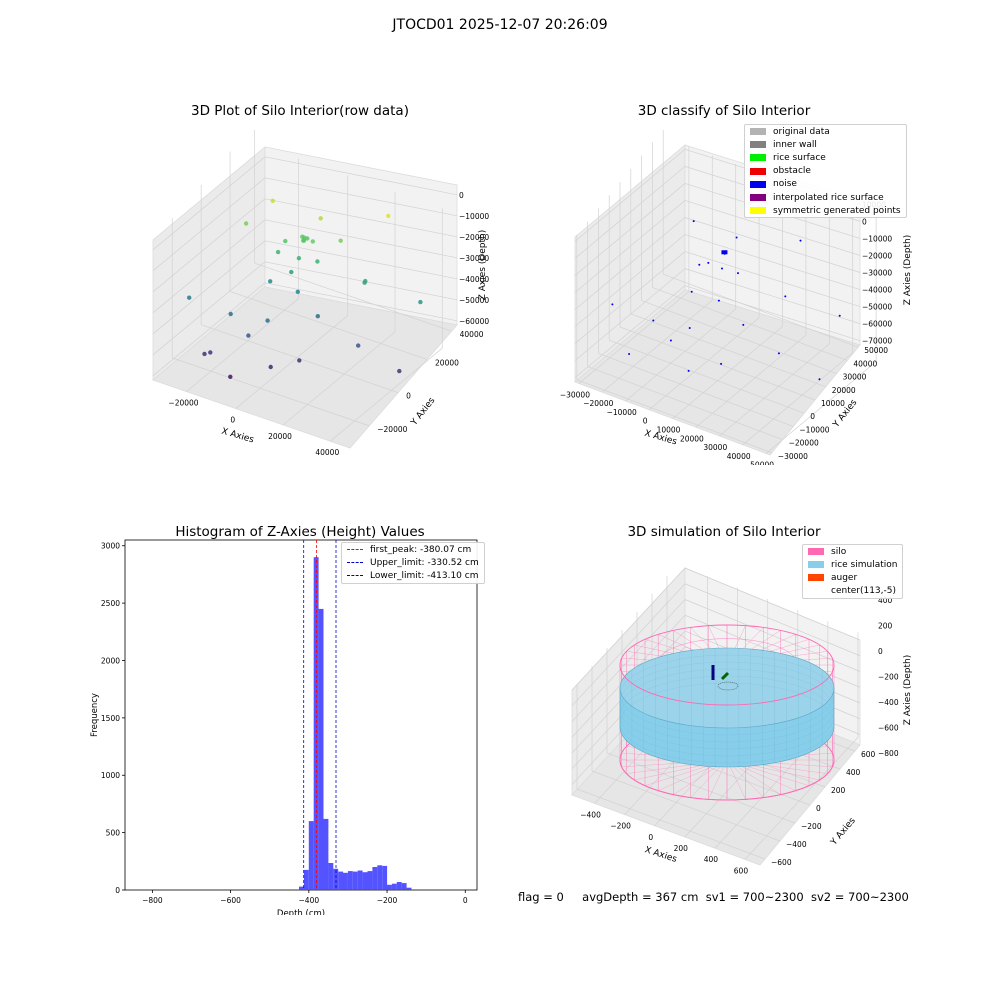 Image resolution: width=1000 pixels, height=1000 pixels. Describe the element at coordinates (183, 403) in the screenshot. I see `x-tick-label: −20000` at that location.